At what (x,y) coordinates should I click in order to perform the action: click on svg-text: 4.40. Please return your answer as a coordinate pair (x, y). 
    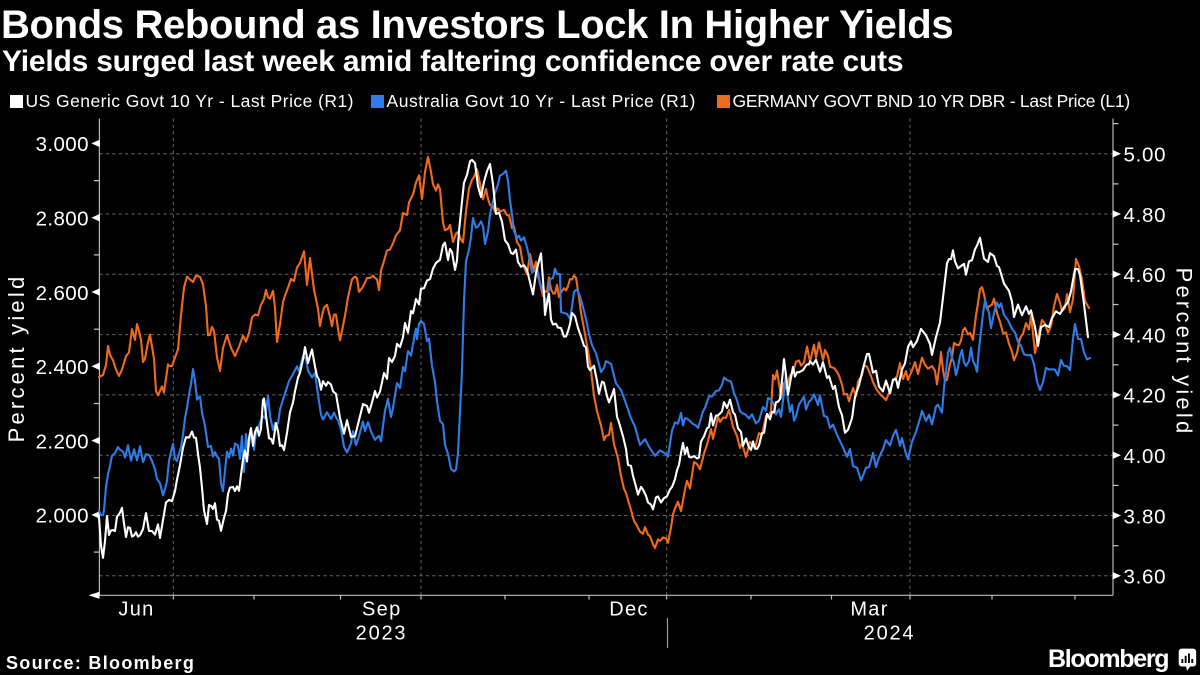
    Looking at the image, I should click on (1145, 335).